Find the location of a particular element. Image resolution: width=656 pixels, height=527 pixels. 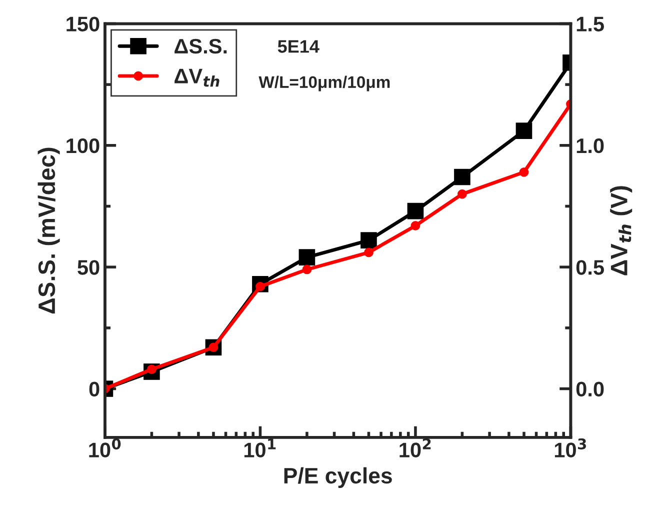

x-tick-label: 10$^{1}$ is located at coordinates (260, 448).